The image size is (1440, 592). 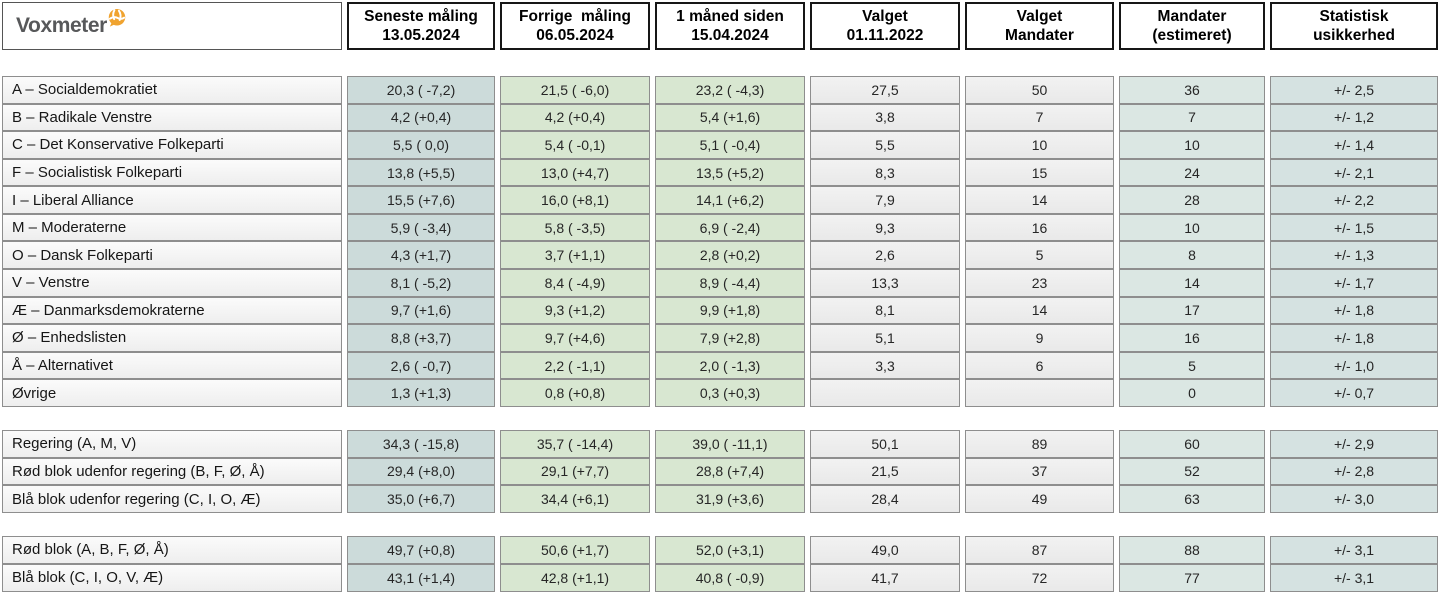 What do you see at coordinates (885, 338) in the screenshot?
I see `value-cell: 5,1` at bounding box center [885, 338].